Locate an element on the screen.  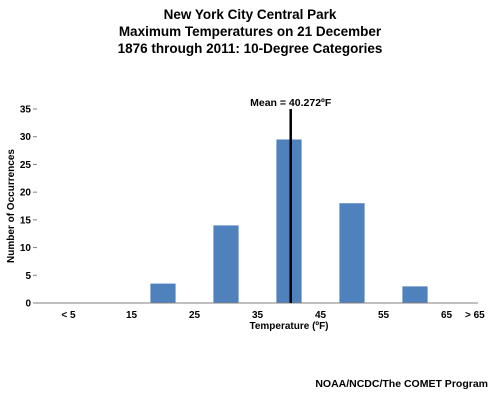
chart-title-line-2: Maximum Temperatures on 21 December is located at coordinates (250, 31).